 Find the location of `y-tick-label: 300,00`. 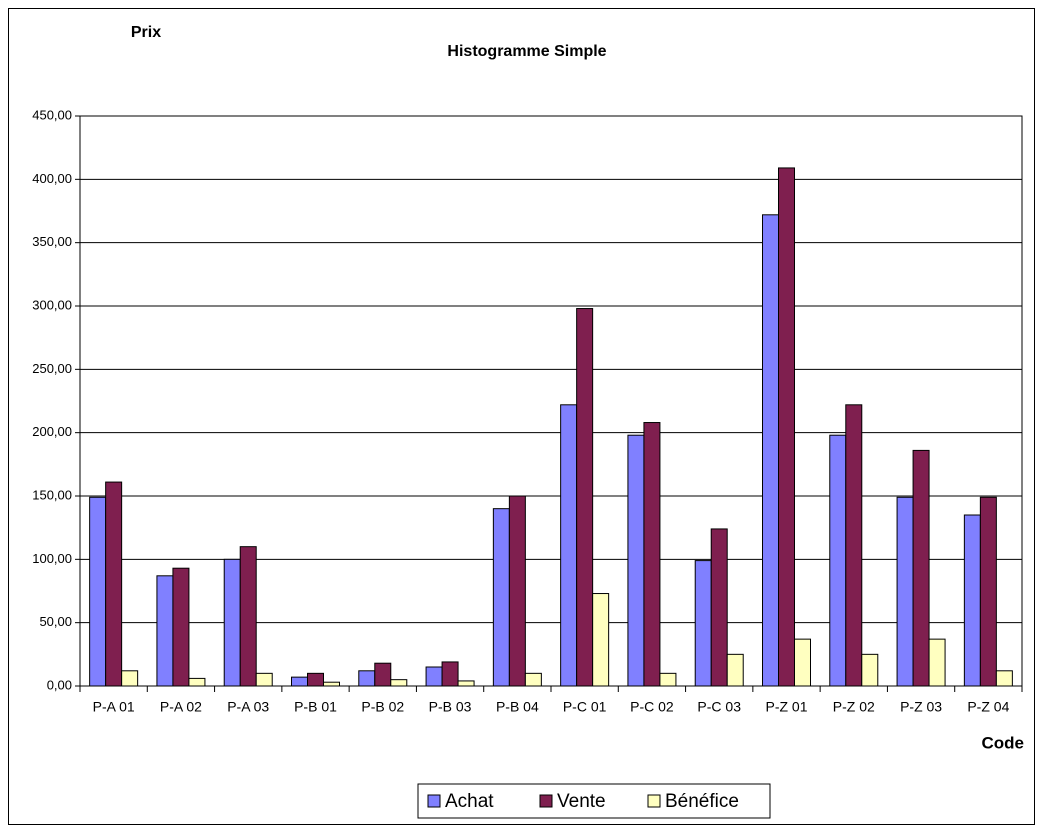

y-tick-label: 300,00 is located at coordinates (52, 304).